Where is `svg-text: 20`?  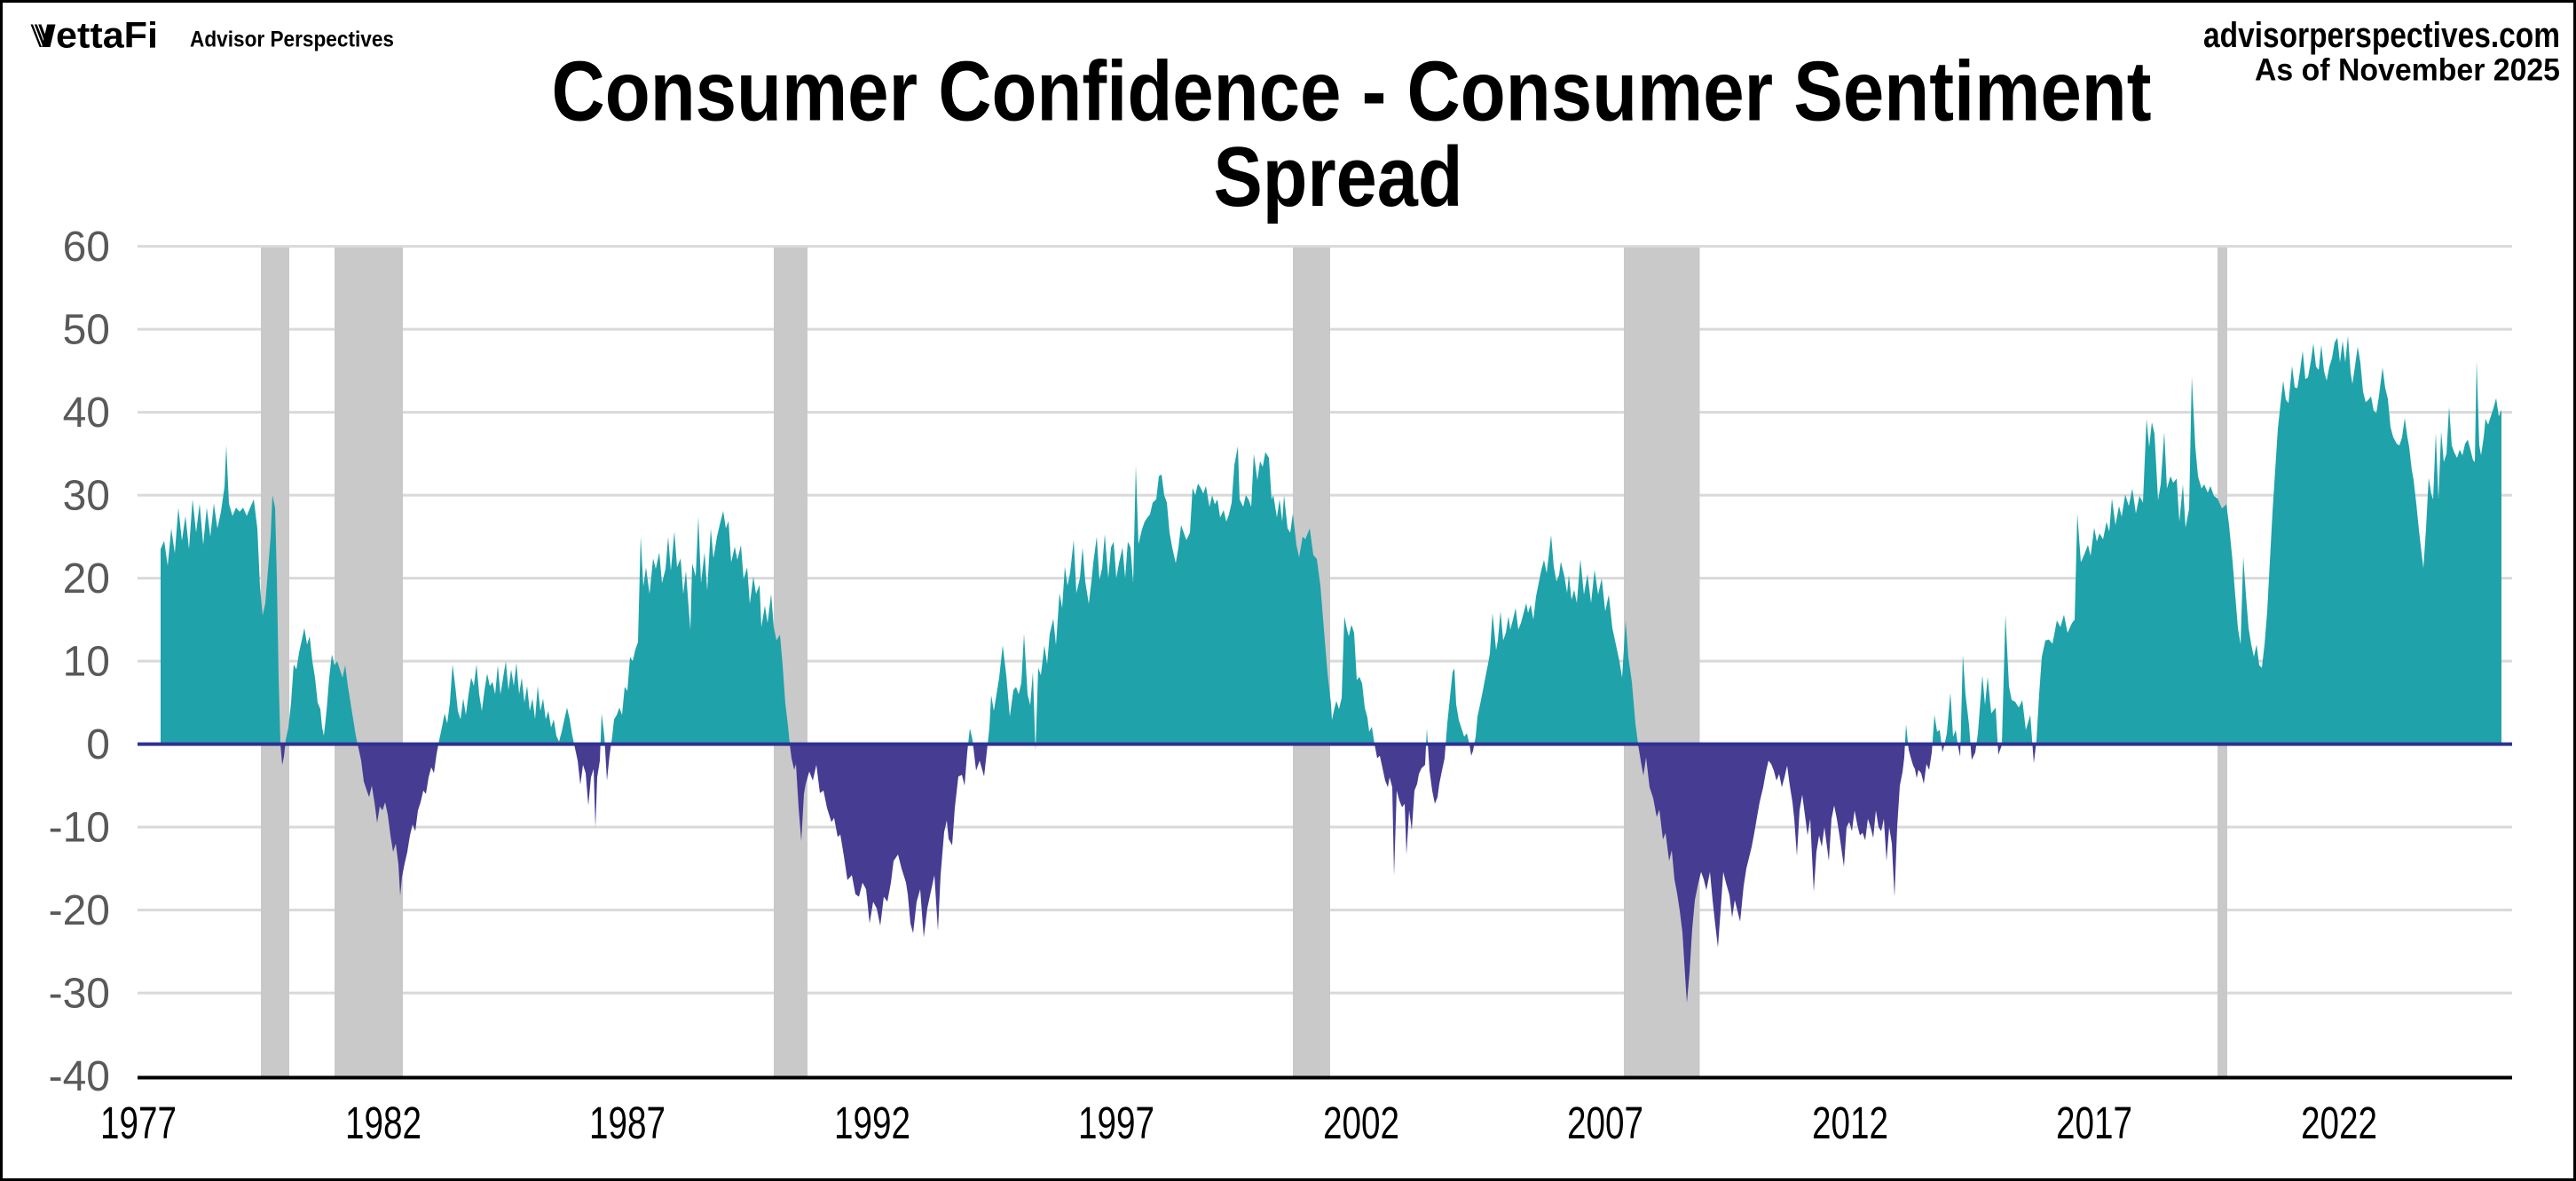
svg-text: 20 is located at coordinates (86, 578).